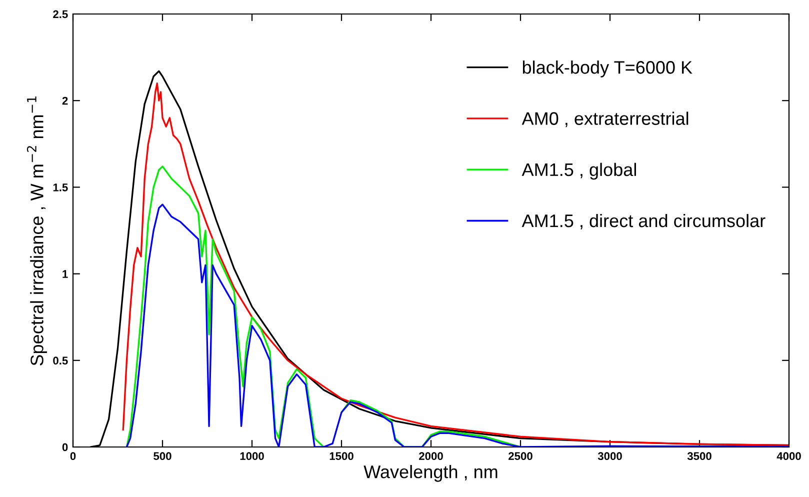  I want to click on y-tick-label: 0.5, so click(60, 360).